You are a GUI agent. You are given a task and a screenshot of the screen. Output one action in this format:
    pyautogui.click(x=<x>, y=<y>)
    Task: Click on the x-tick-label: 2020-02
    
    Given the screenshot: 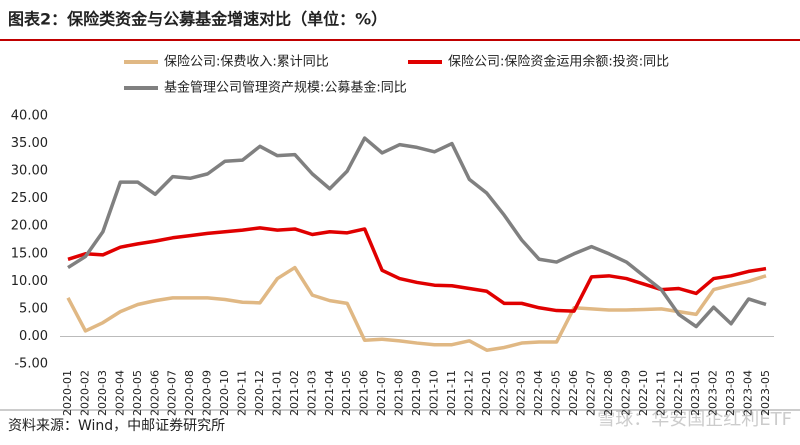 What is the action you would take?
    pyautogui.click(x=84, y=393)
    